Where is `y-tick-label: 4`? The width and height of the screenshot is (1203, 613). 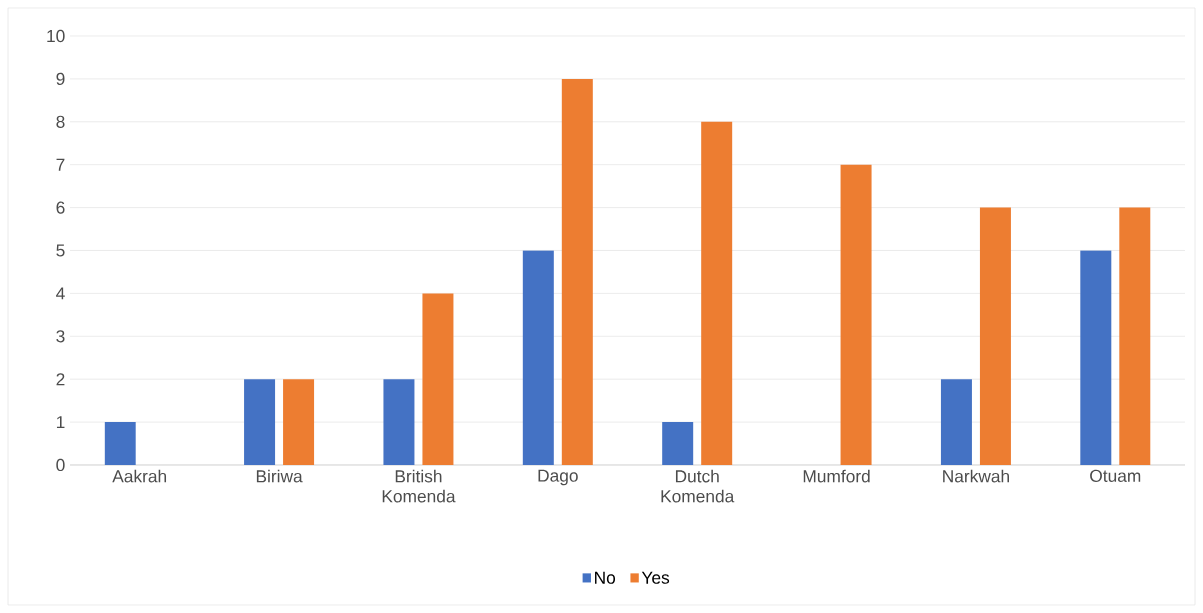
y-tick-label: 4 is located at coordinates (60, 293).